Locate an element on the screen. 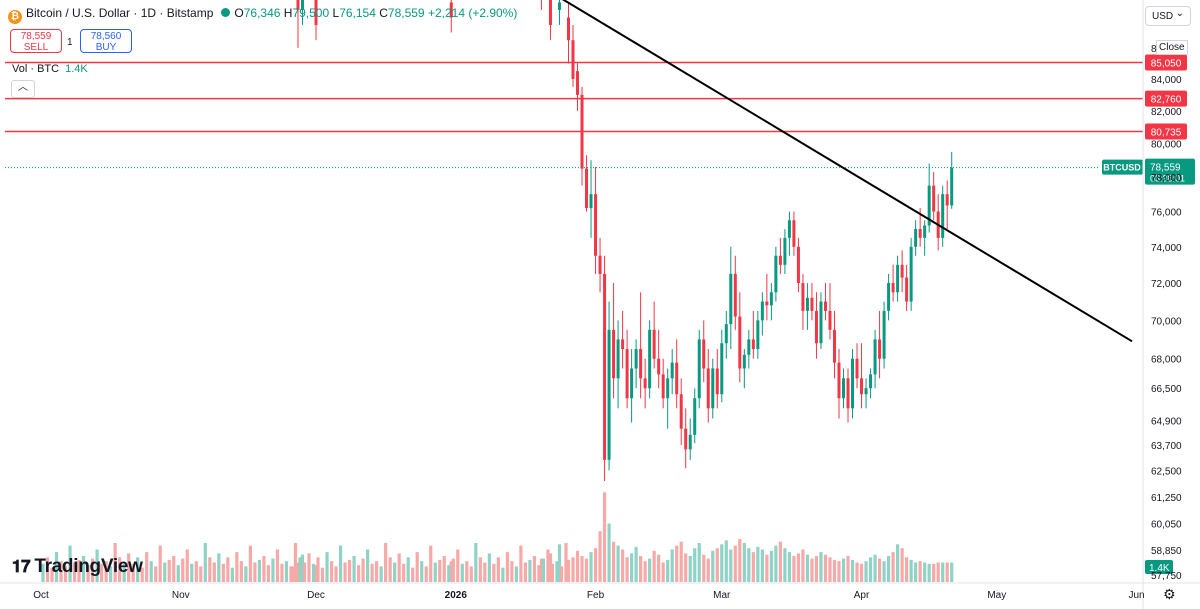 The image size is (1200, 609). countdown-label: 03:38:01 is located at coordinates (1167, 179).